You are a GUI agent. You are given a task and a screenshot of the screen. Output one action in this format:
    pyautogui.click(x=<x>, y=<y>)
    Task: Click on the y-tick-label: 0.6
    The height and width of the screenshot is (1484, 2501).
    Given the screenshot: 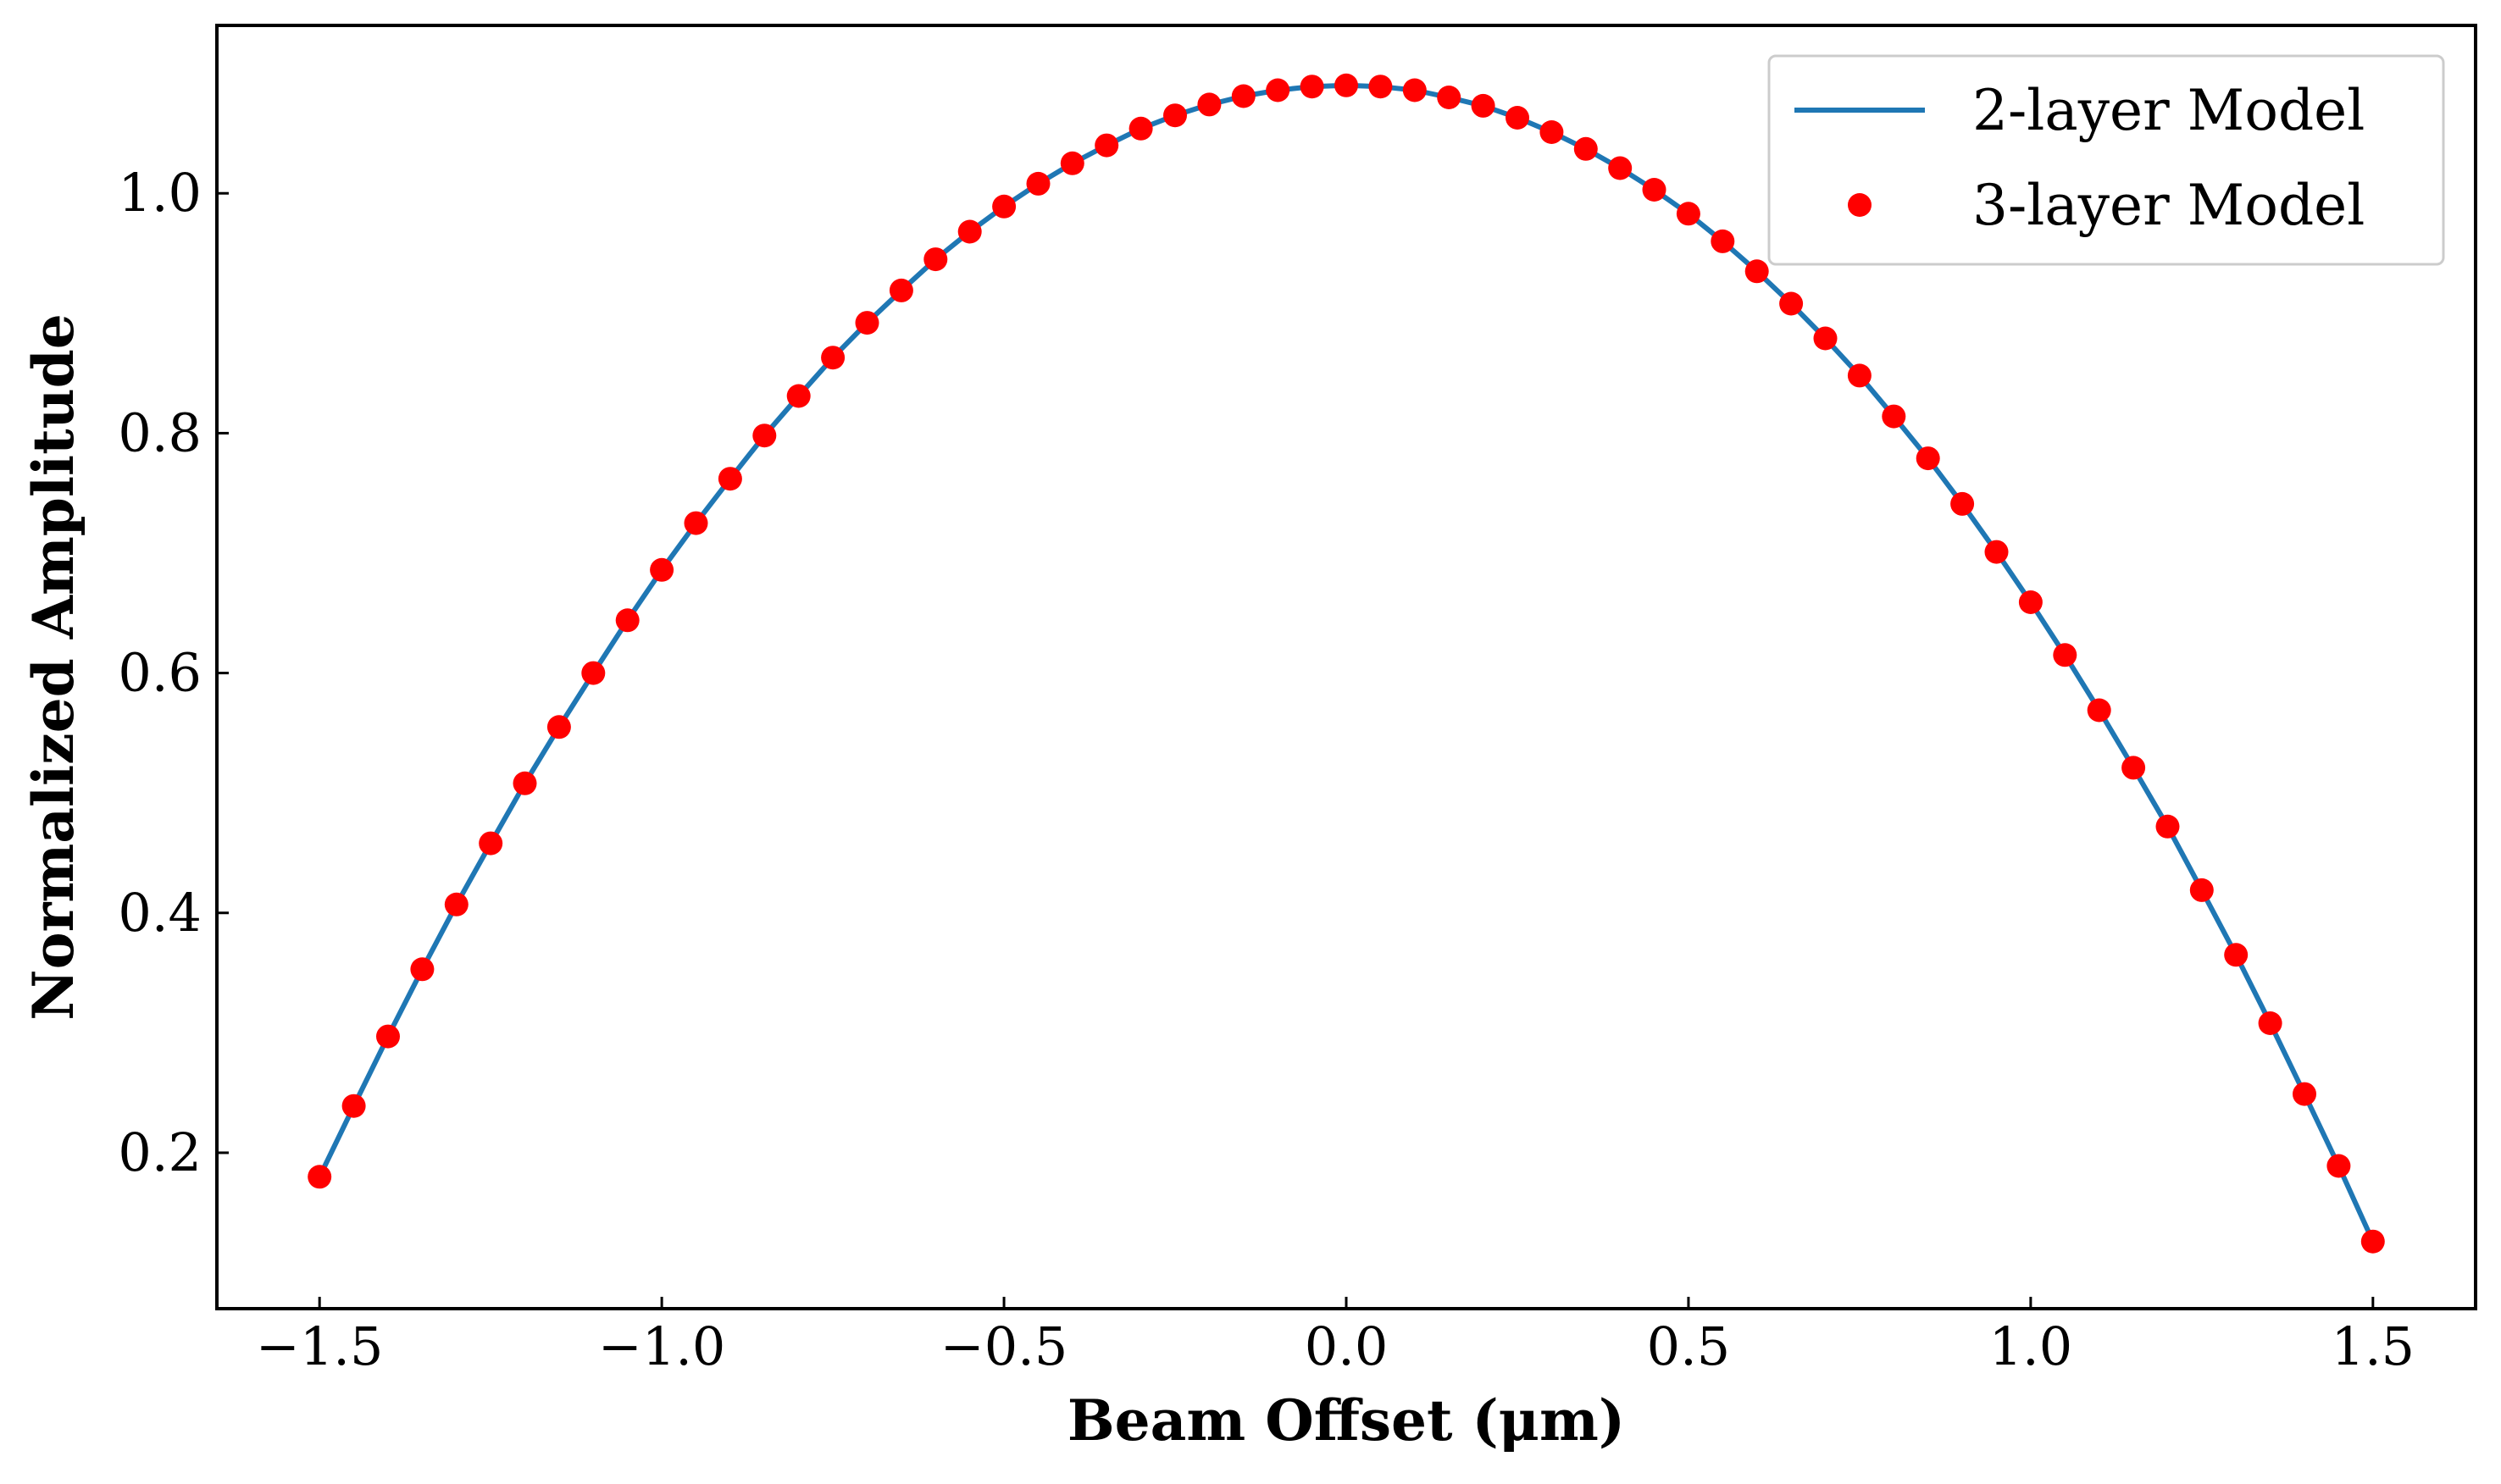 What is the action you would take?
    pyautogui.click(x=160, y=673)
    